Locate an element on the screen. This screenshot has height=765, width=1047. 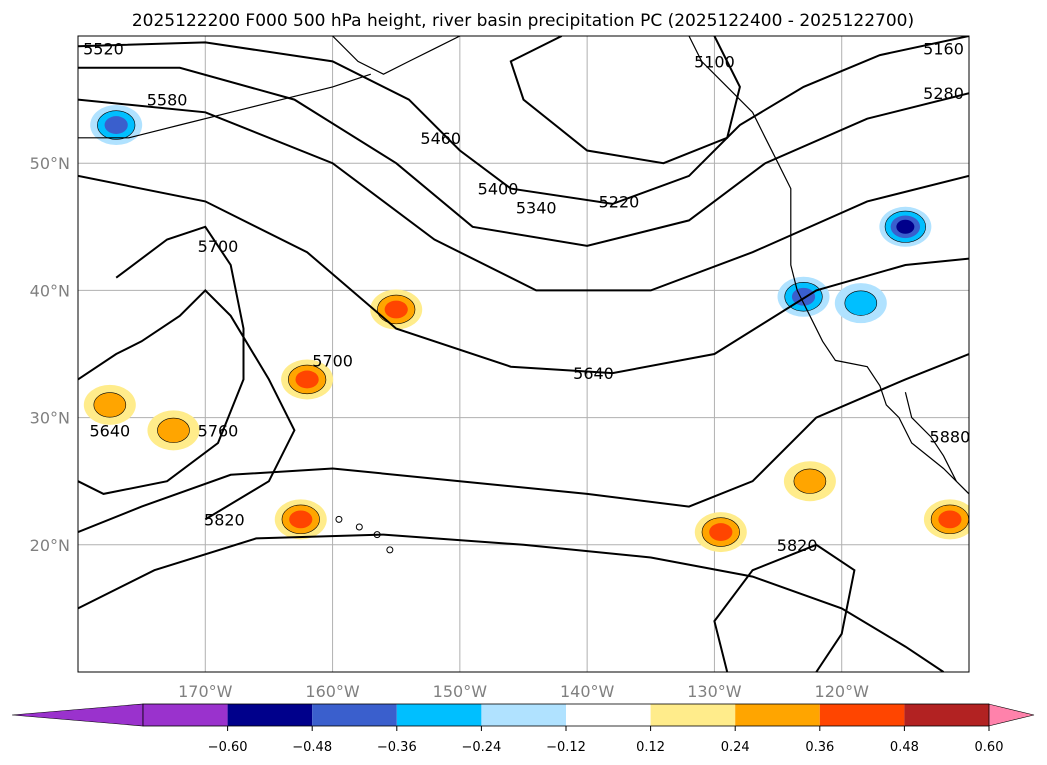
lat-tick-label: 50°N is located at coordinates (50, 163).